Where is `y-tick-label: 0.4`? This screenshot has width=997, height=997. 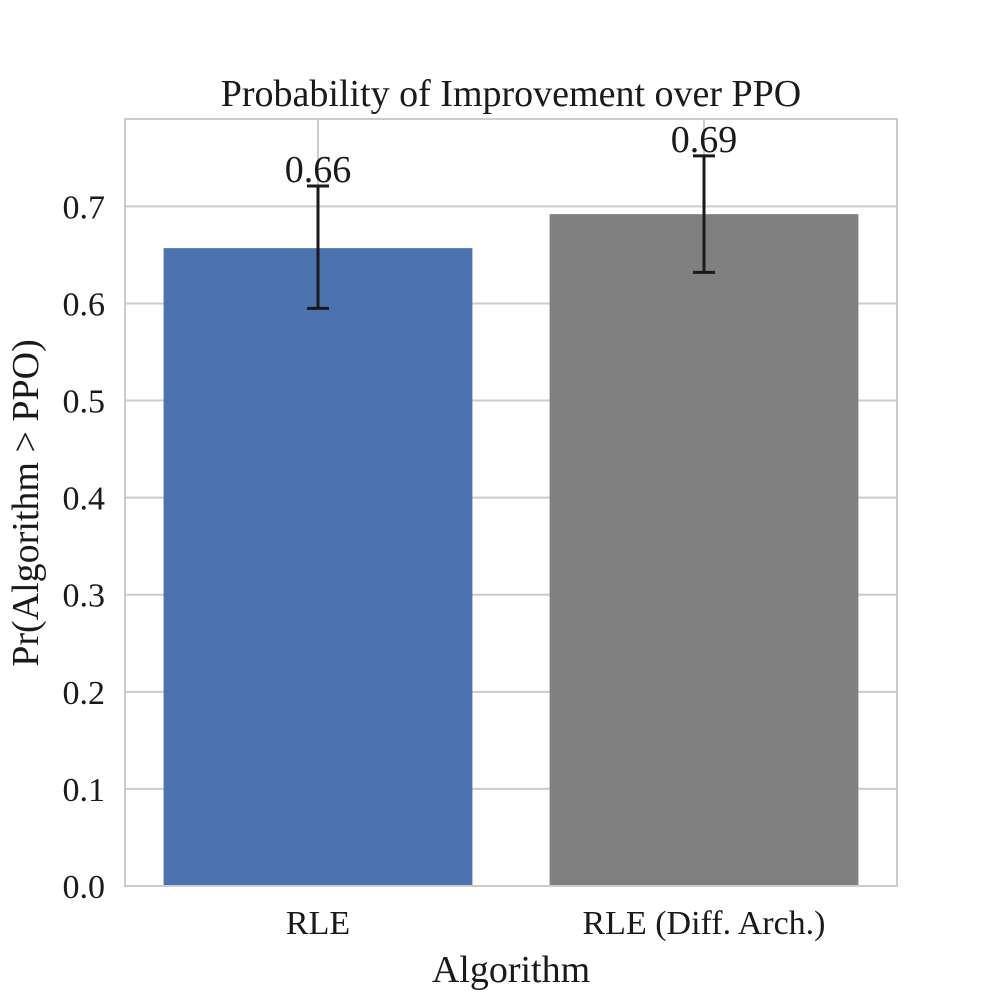 y-tick-label: 0.4 is located at coordinates (84, 499).